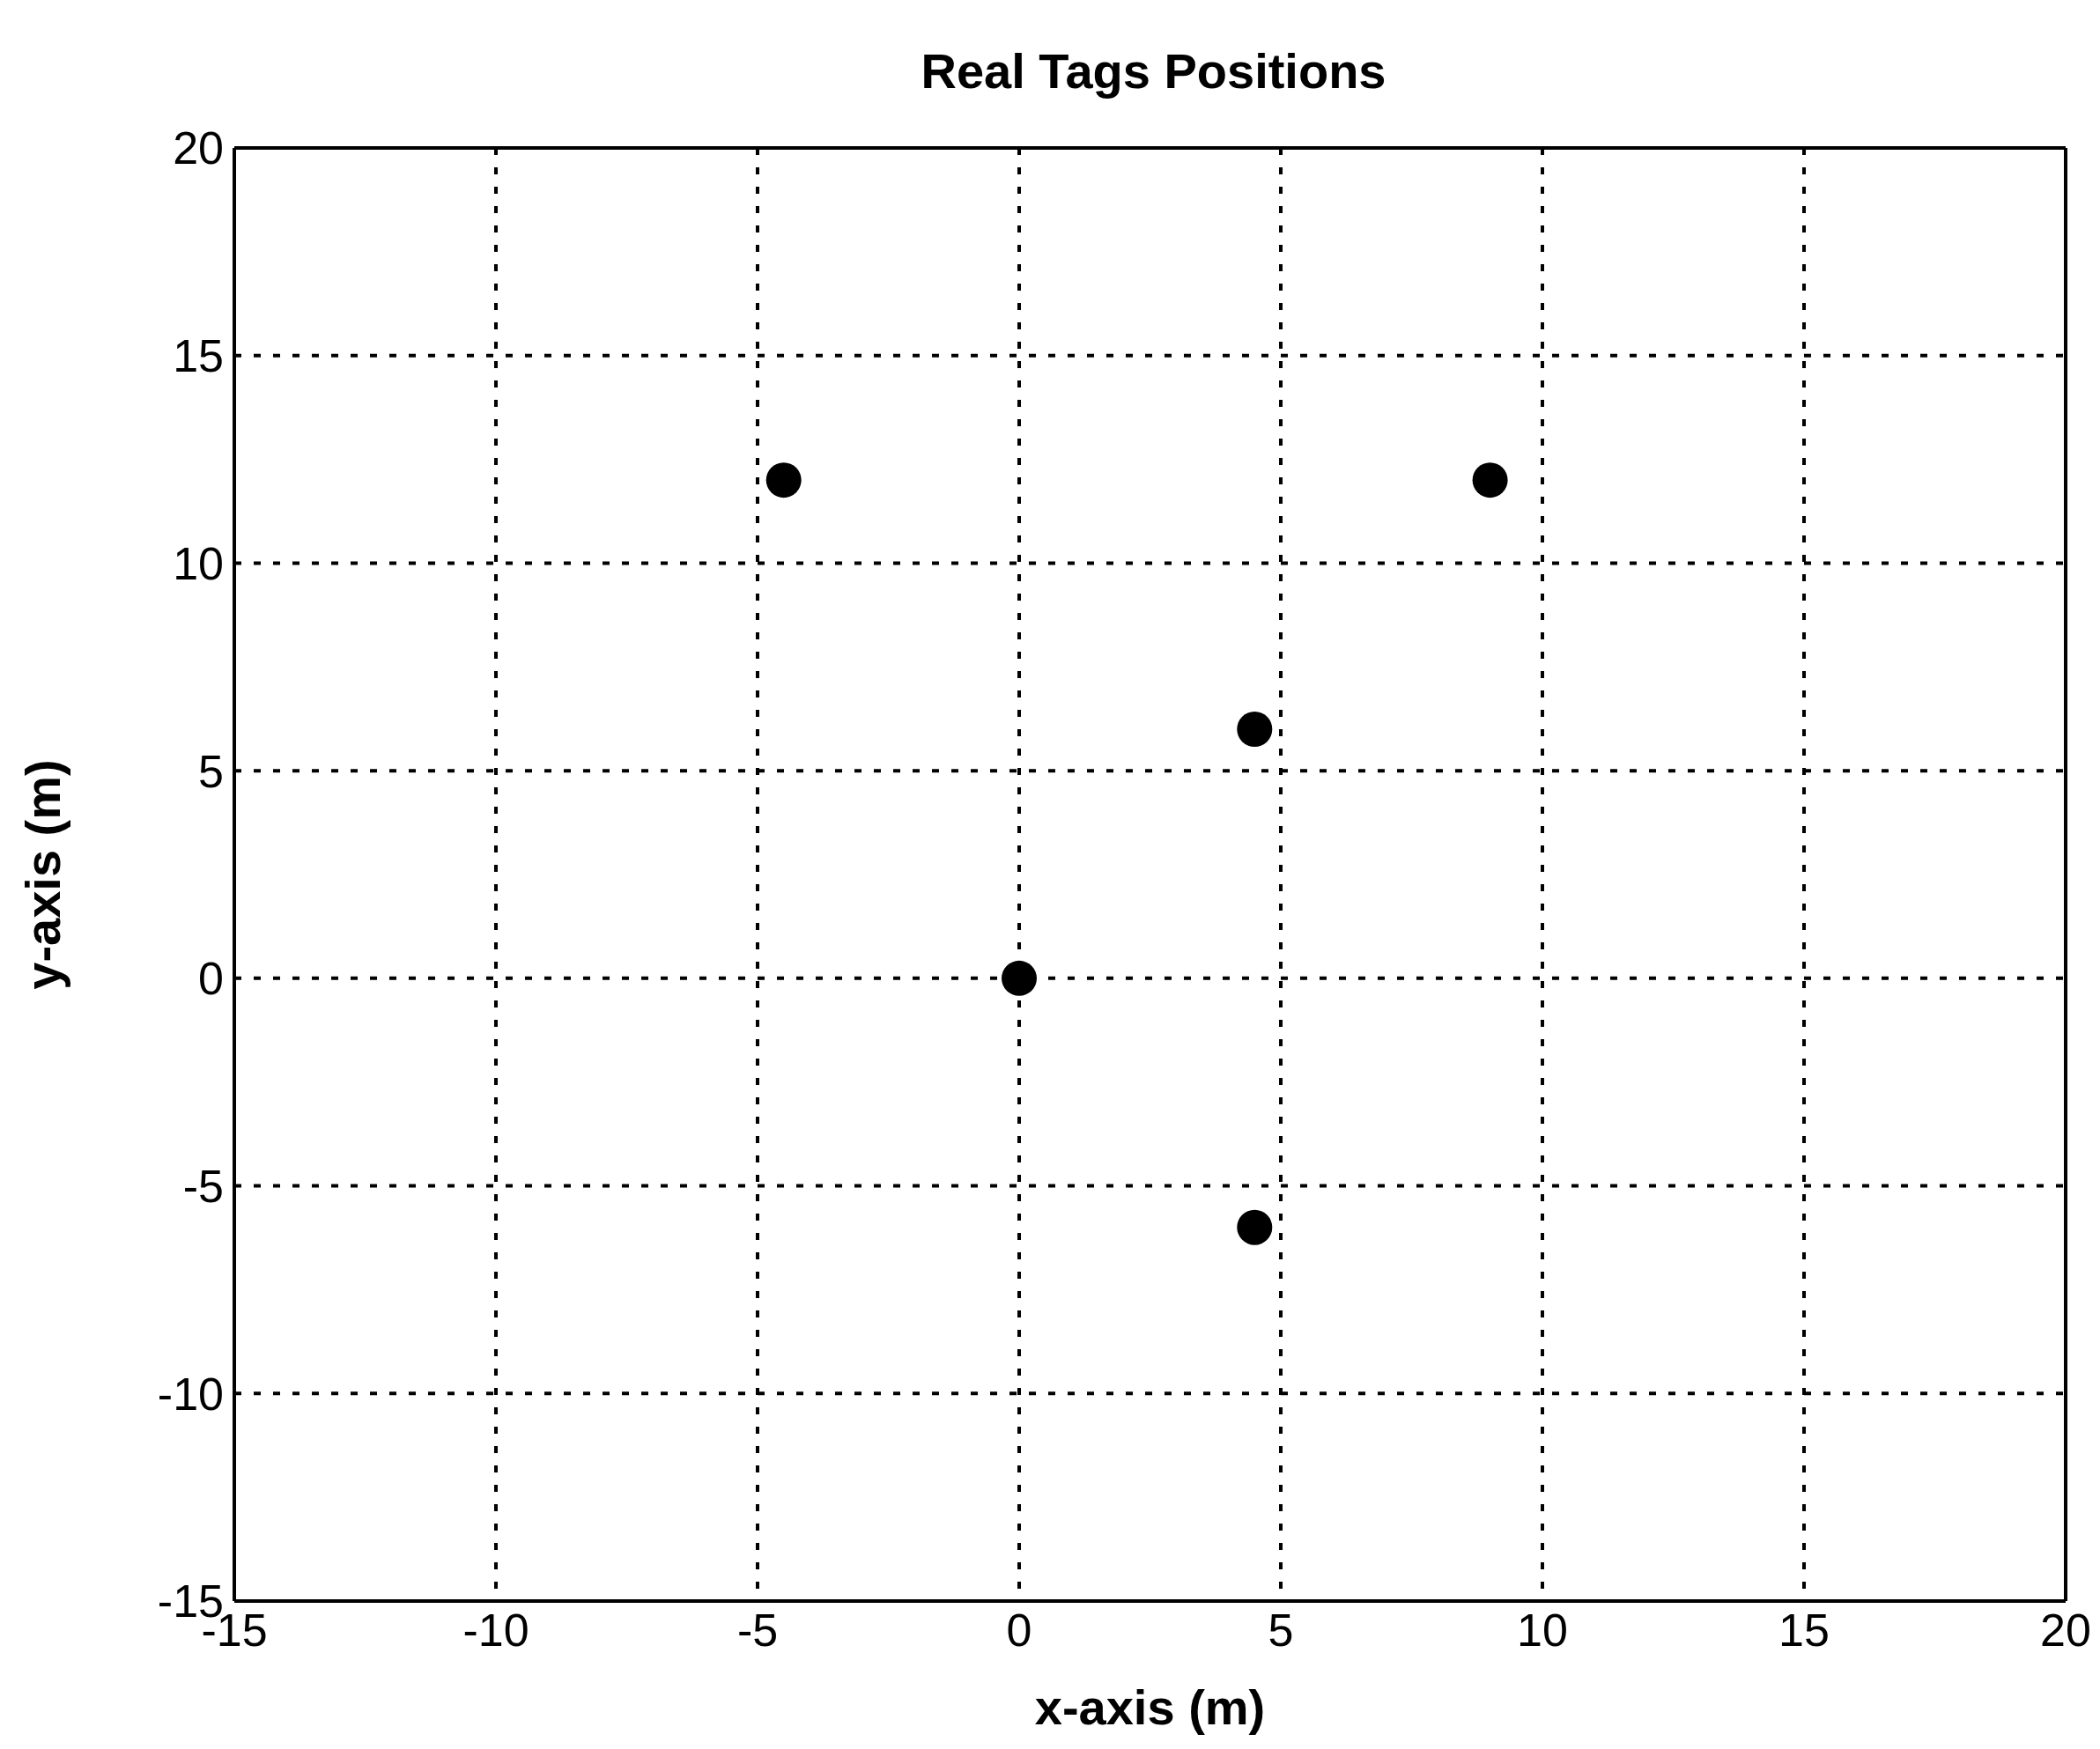 The height and width of the screenshot is (1749, 2100). What do you see at coordinates (211, 771) in the screenshot?
I see `y-tick-label: 5` at bounding box center [211, 771].